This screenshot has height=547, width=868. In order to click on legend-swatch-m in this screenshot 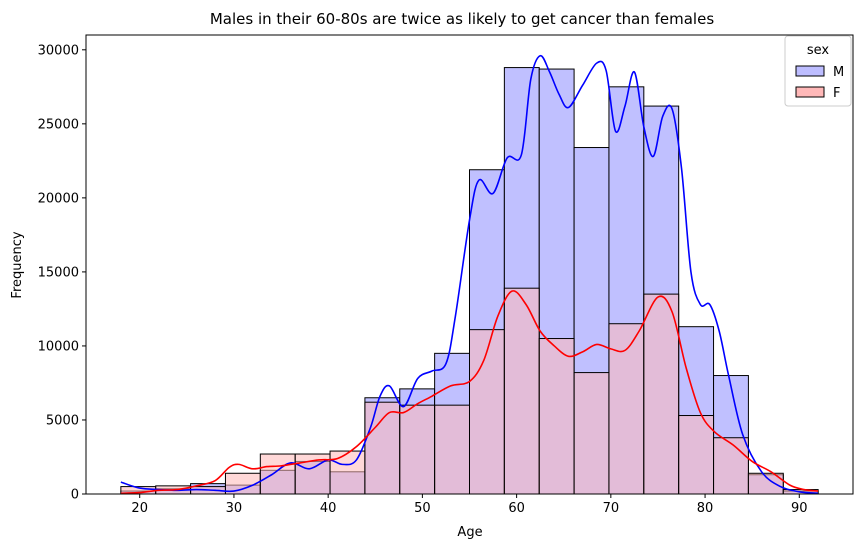, I will do `click(810, 71)`.